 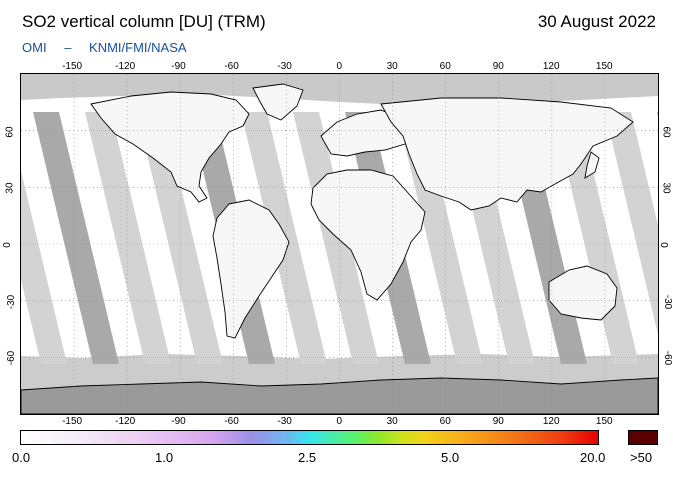 I want to click on credit-instrument: OMI, so click(x=34, y=47).